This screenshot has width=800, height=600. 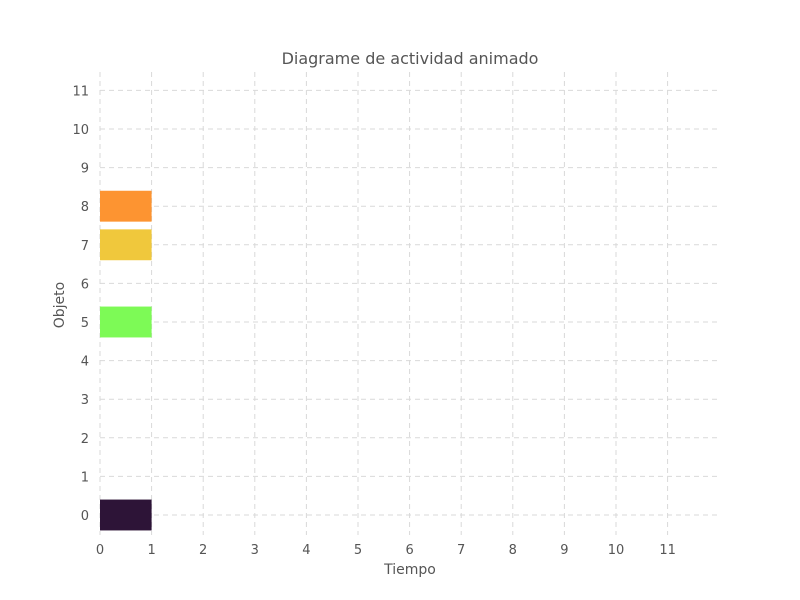 I want to click on x-tick-label: 11, so click(x=667, y=550).